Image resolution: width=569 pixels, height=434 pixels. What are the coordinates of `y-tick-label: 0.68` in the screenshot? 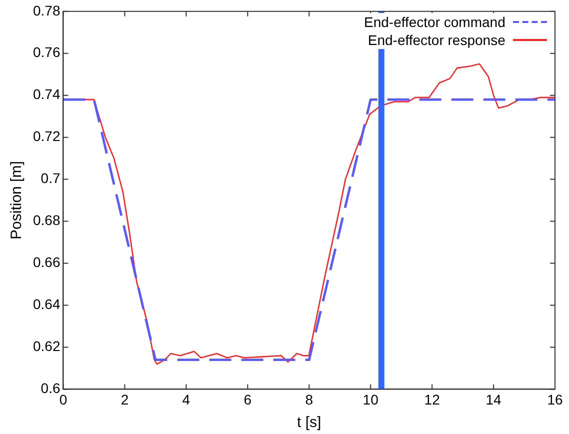 It's located at (46, 220).